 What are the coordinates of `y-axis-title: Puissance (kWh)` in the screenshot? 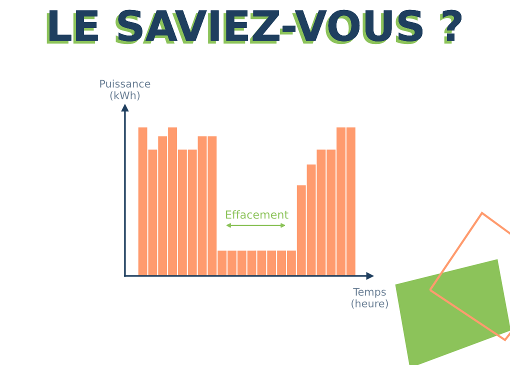 It's located at (125, 90).